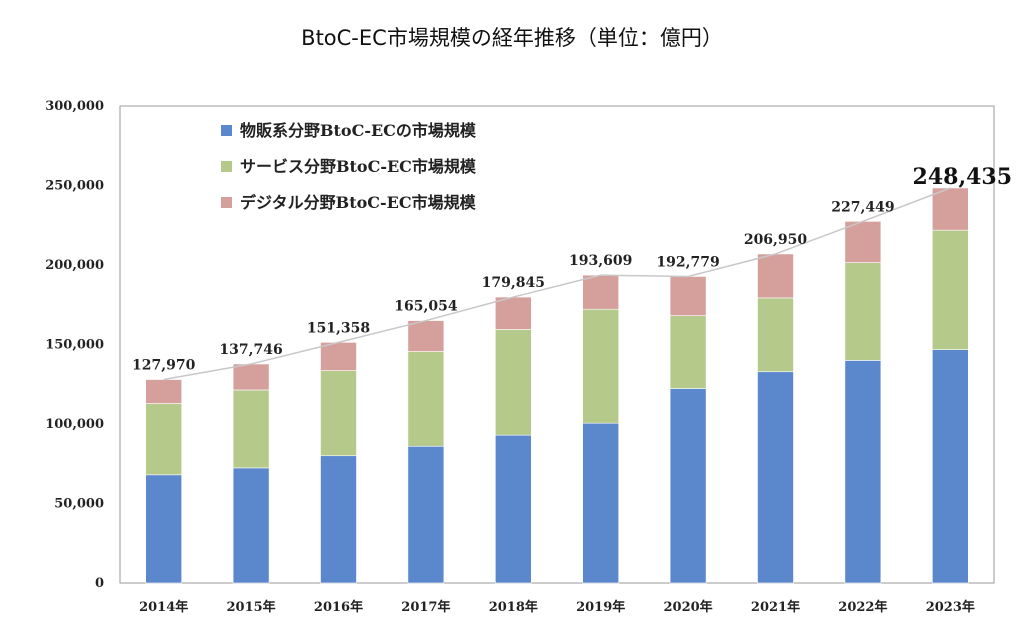 This screenshot has width=1024, height=638. What do you see at coordinates (513, 509) in the screenshot?
I see `bar-segment-1-2018年` at bounding box center [513, 509].